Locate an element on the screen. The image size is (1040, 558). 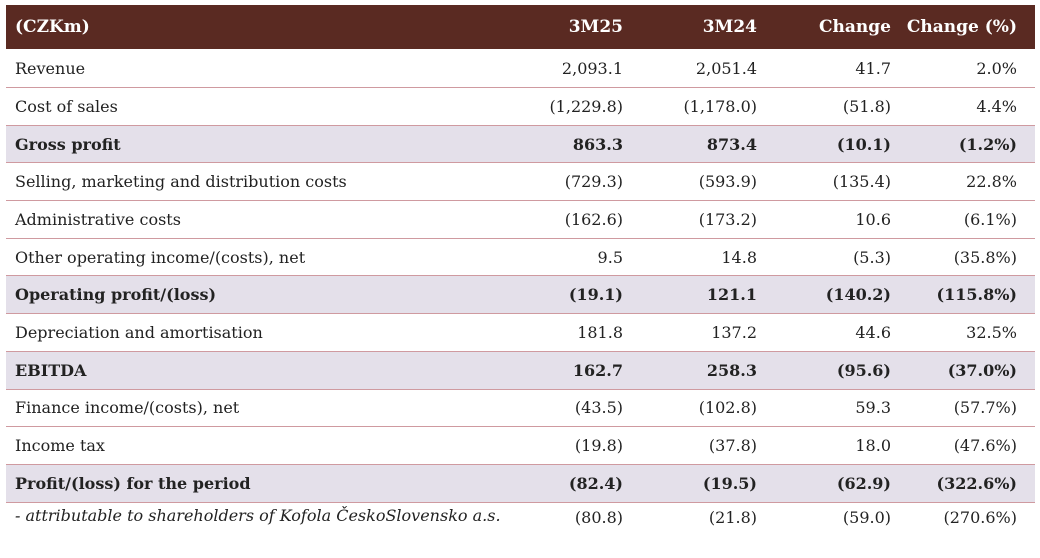
header-change: Change is located at coordinates (855, 27).